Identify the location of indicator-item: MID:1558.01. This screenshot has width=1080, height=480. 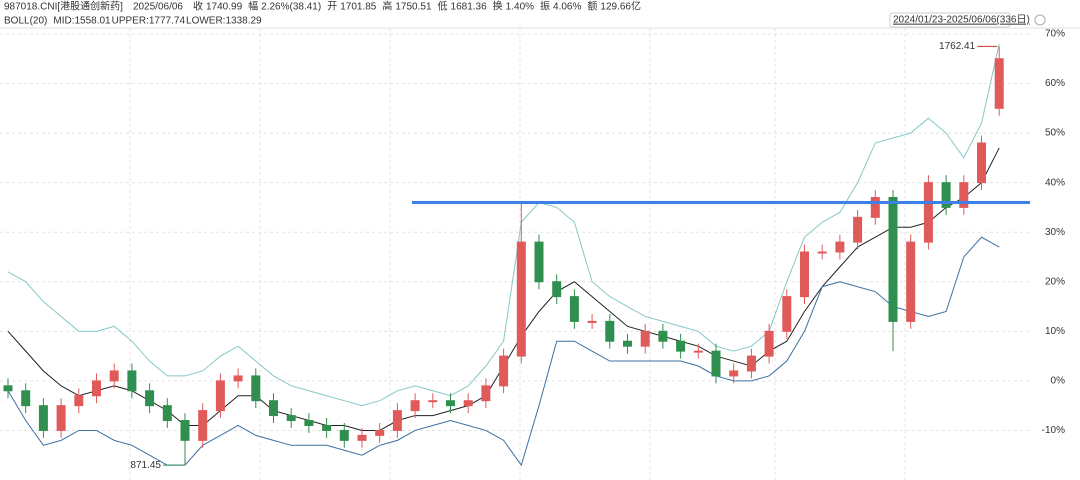
(82, 21).